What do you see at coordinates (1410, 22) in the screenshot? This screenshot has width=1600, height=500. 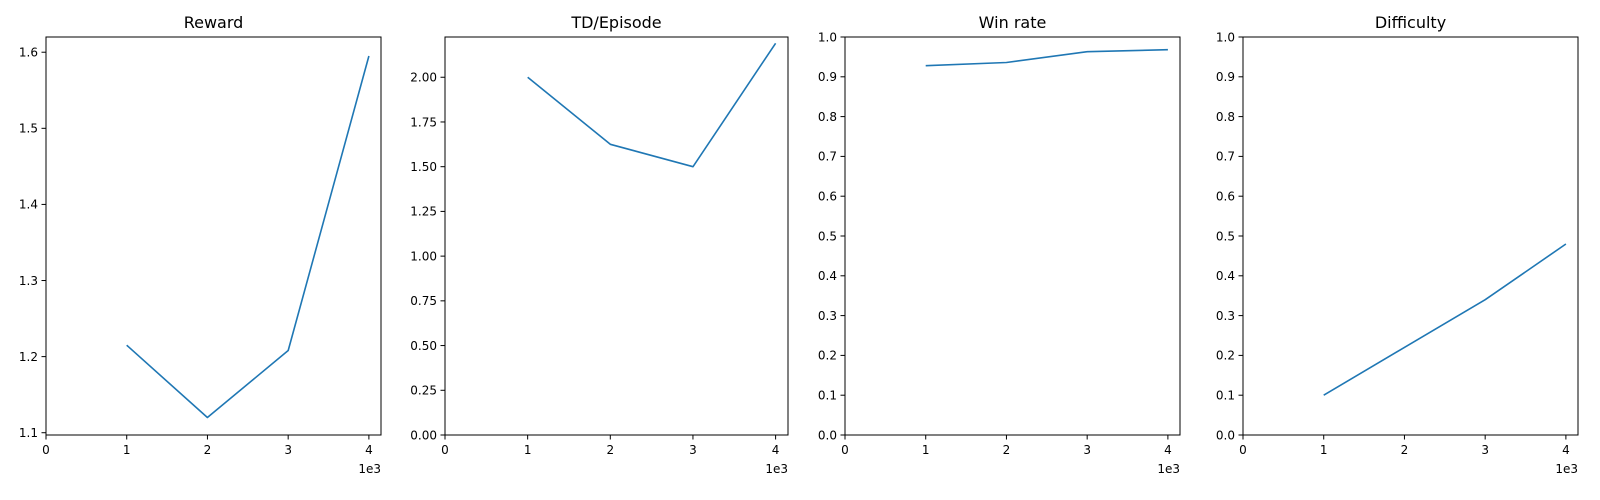 I see `chart-title: Difficulty` at bounding box center [1410, 22].